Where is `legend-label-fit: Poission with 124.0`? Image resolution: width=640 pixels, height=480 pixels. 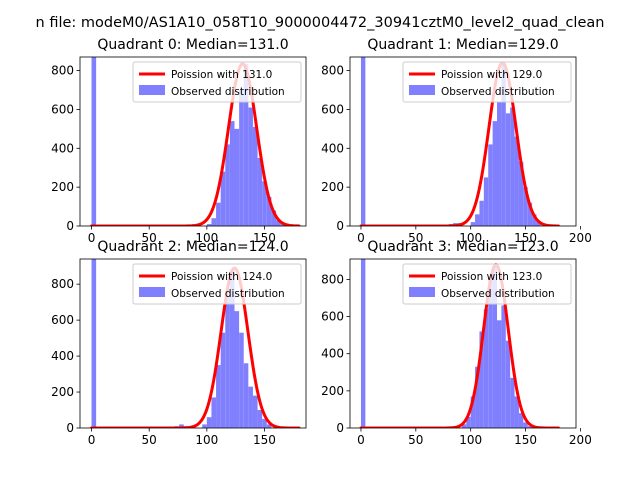
legend-label-fit: Poission with 124.0 is located at coordinates (221, 277).